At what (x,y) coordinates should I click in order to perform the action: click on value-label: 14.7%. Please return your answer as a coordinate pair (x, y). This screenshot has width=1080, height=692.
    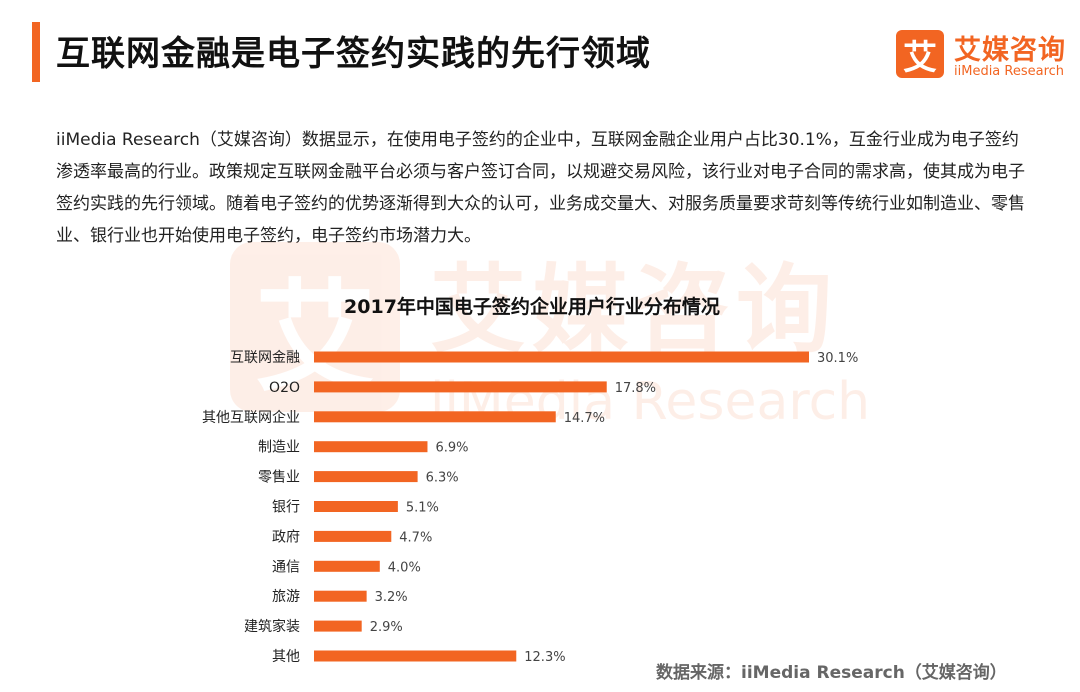
    Looking at the image, I should click on (584, 418).